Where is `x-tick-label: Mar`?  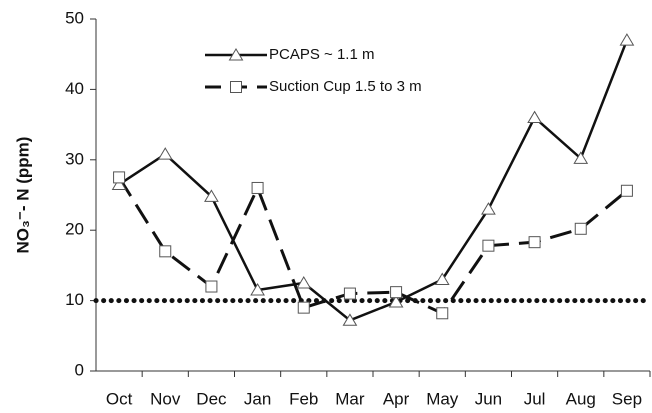
x-tick-label: Mar is located at coordinates (350, 398).